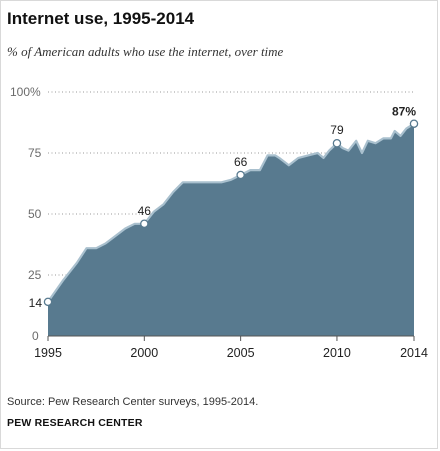  Describe the element at coordinates (75, 423) in the screenshot. I see `credit-line: PEW RESEARCH CENTER` at that location.